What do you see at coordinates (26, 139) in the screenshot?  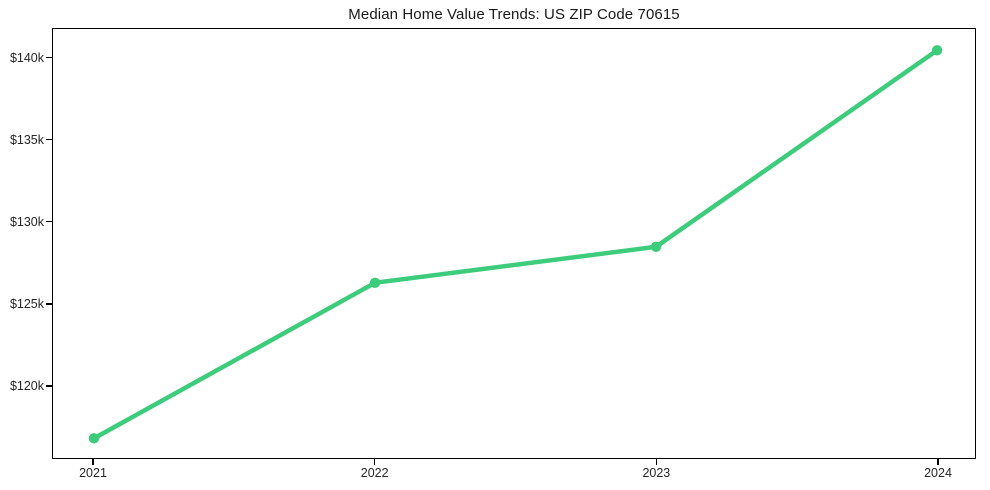 I see `y-tick-label: $135k` at bounding box center [26, 139].